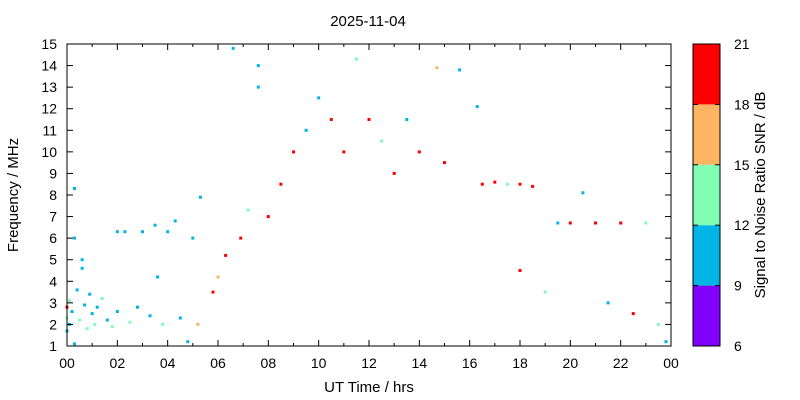 The height and width of the screenshot is (400, 800). I want to click on x-tick-label: 20, so click(571, 363).